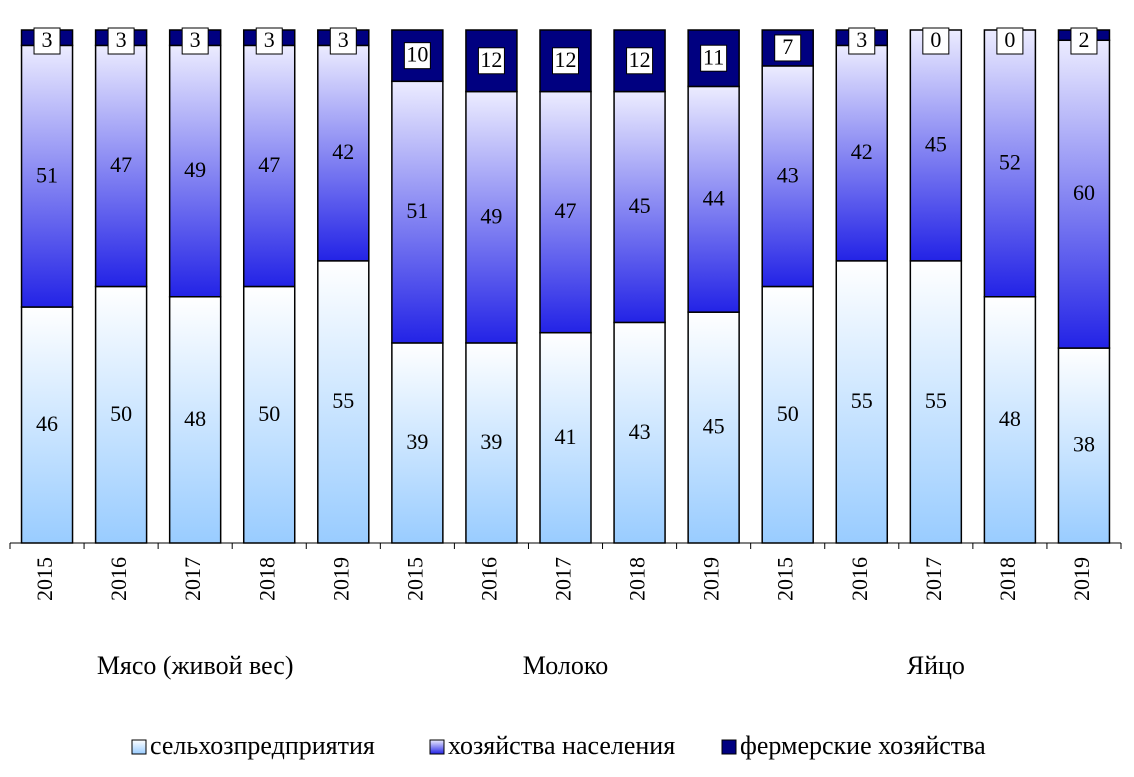 This screenshot has height=777, width=1134. Describe the element at coordinates (936, 665) in the screenshot. I see `group-label: Яйцо` at that location.